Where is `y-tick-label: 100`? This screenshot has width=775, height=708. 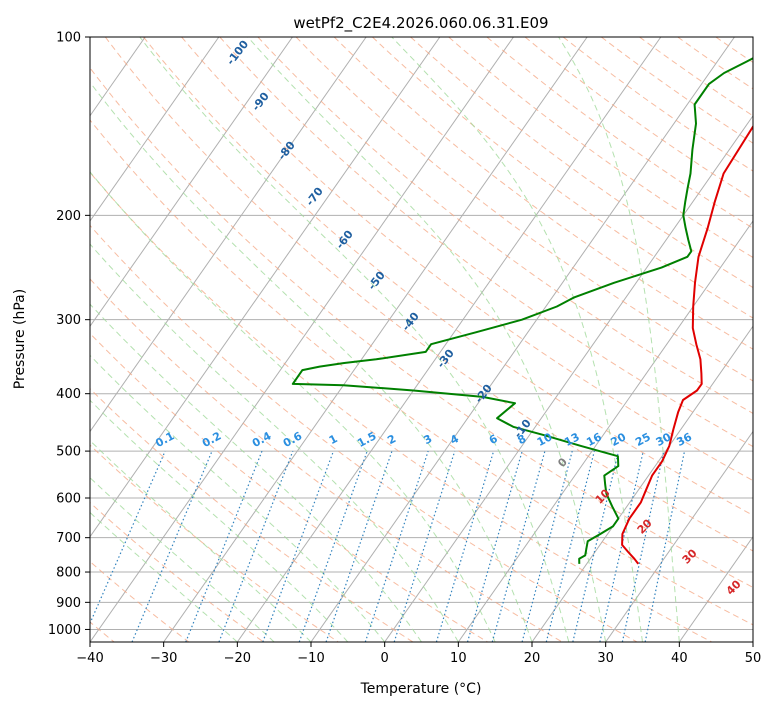 y-tick-label: 100 is located at coordinates (68, 38).